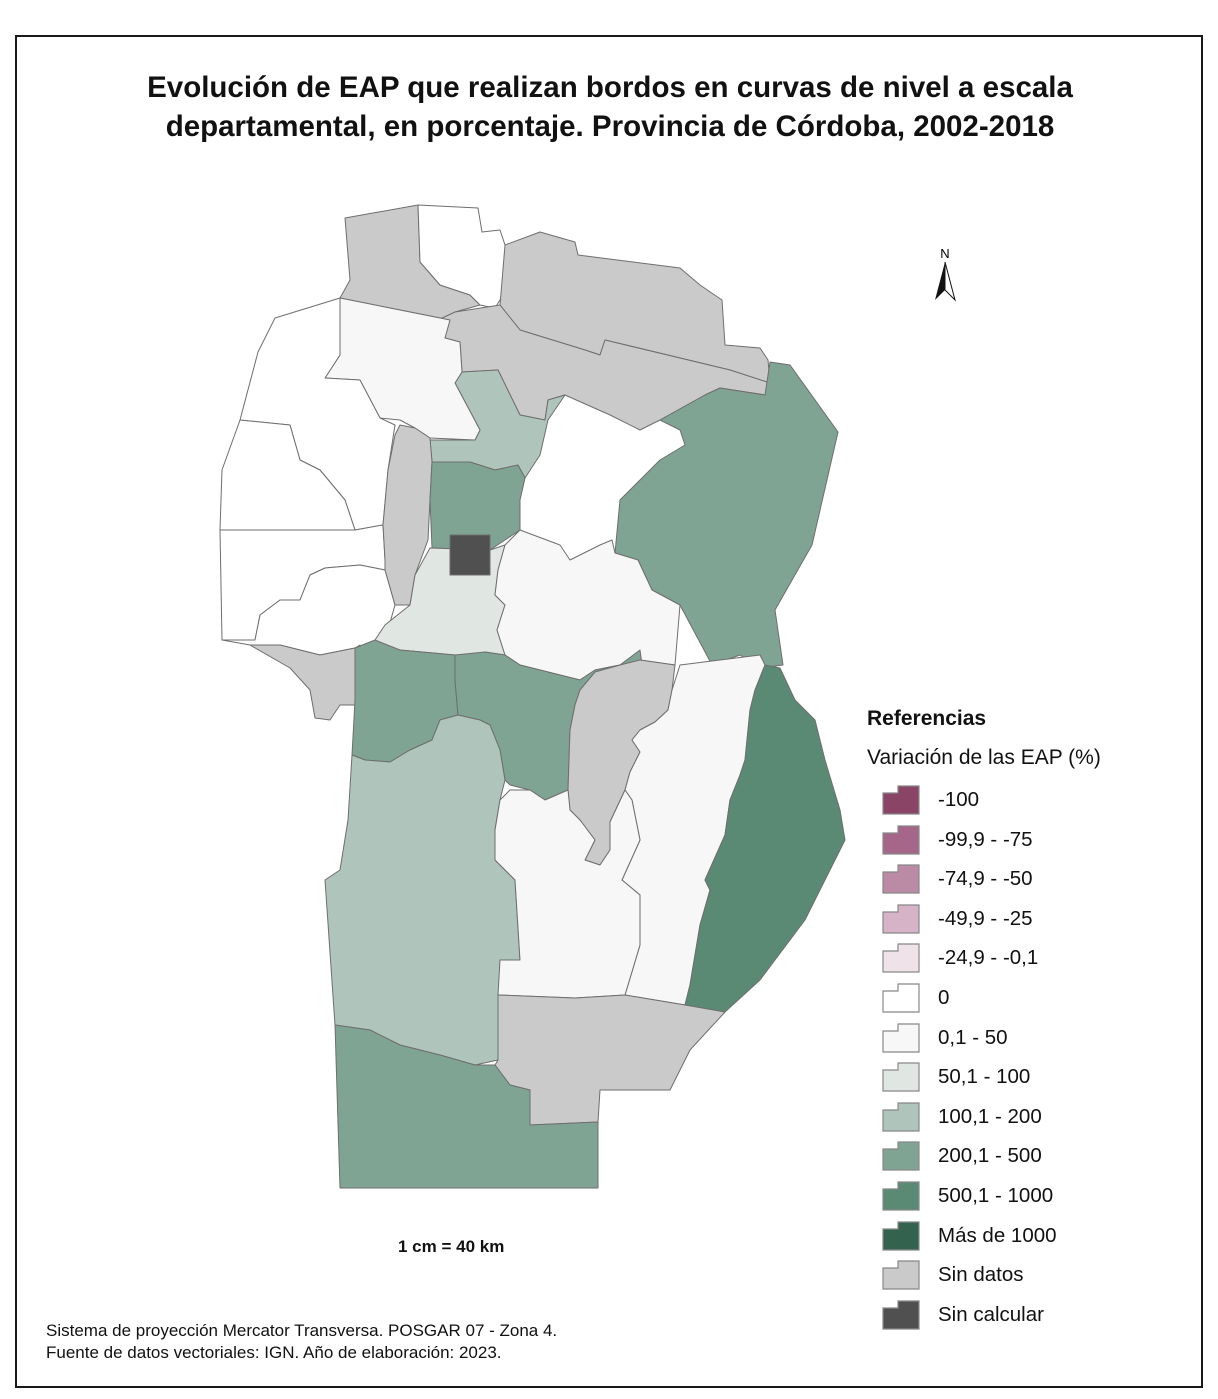 The image size is (1218, 1399). I want to click on legend-item: 100,1 - 200, so click(962, 1117).